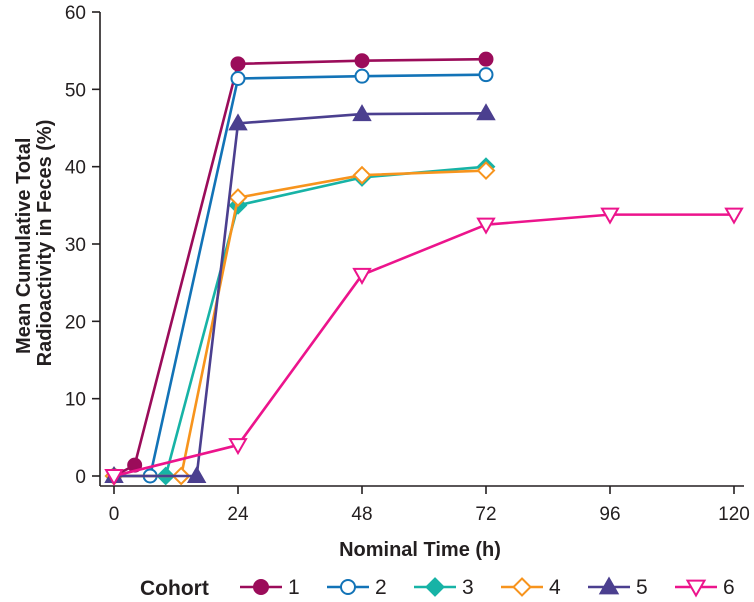 This screenshot has height=602, width=754. Describe the element at coordinates (294, 587) in the screenshot. I see `legend-label: 1` at that location.